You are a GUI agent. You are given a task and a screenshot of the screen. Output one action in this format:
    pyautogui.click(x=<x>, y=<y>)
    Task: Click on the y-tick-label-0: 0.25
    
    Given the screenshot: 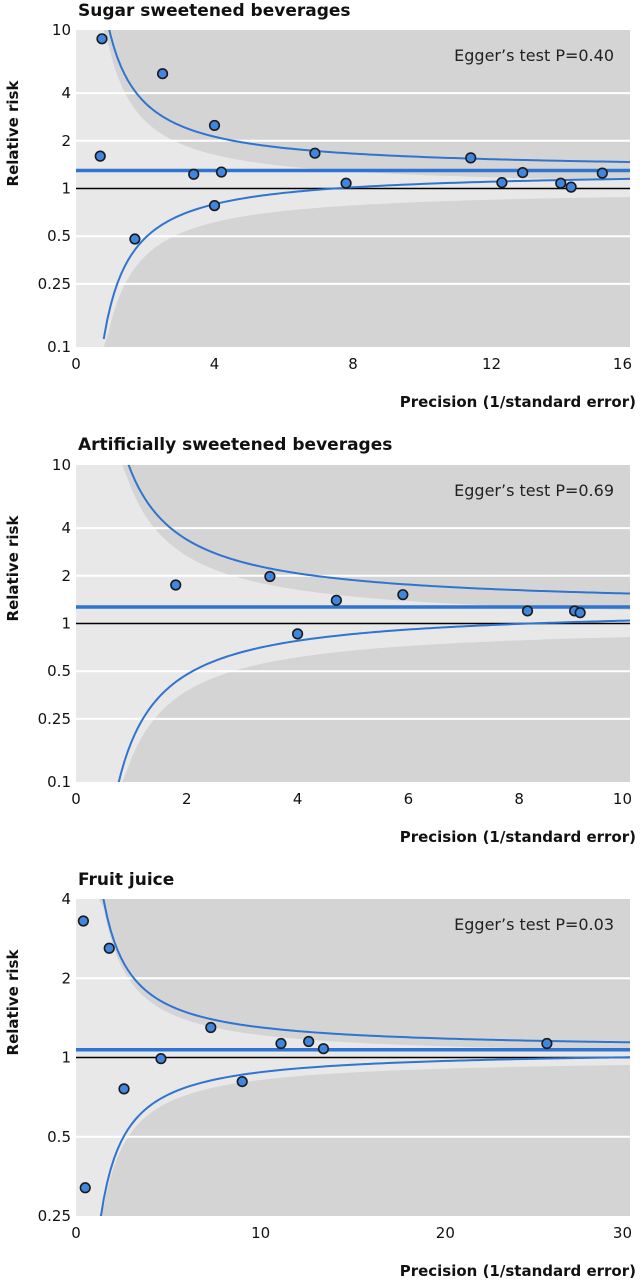 What is the action you would take?
    pyautogui.click(x=54, y=1216)
    